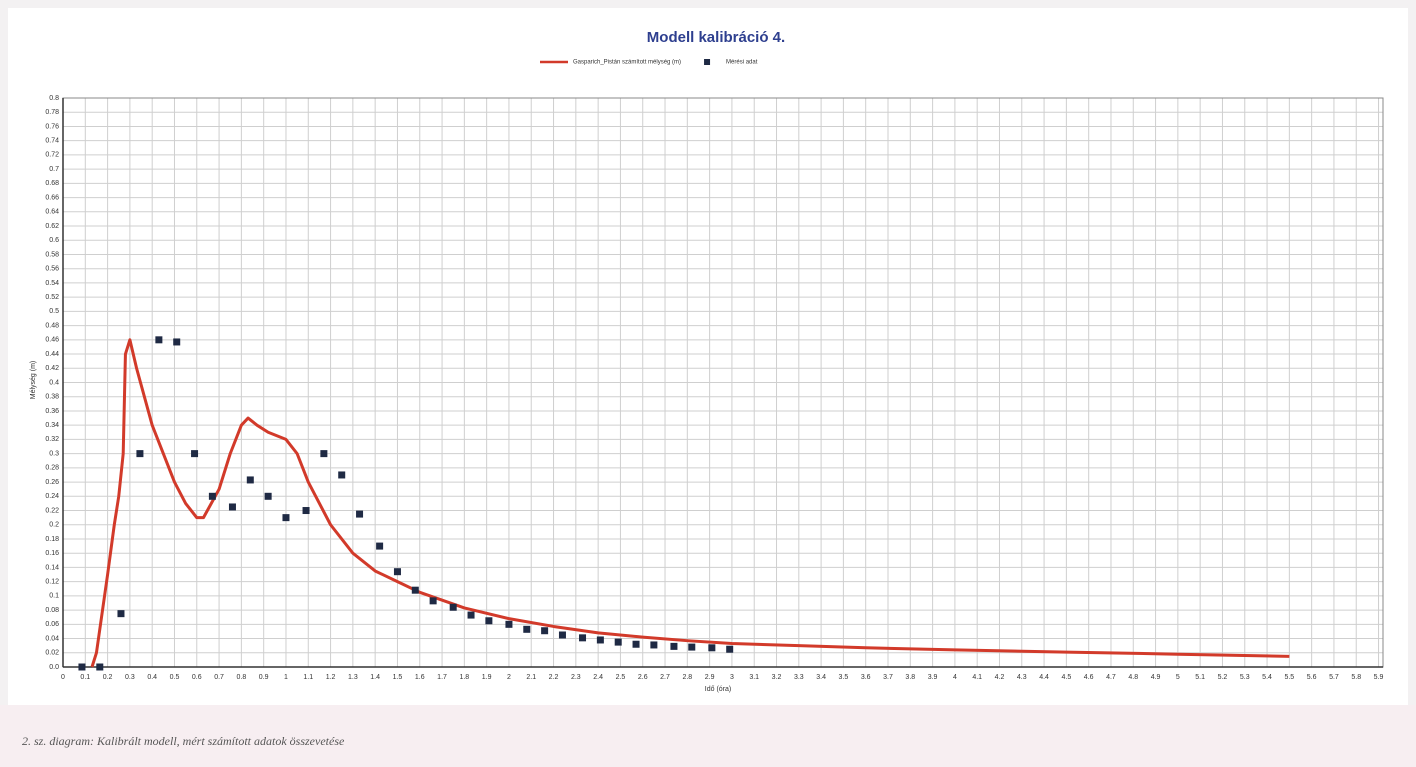 The image size is (1416, 767). I want to click on y-tick-label: 0.48, so click(52, 325).